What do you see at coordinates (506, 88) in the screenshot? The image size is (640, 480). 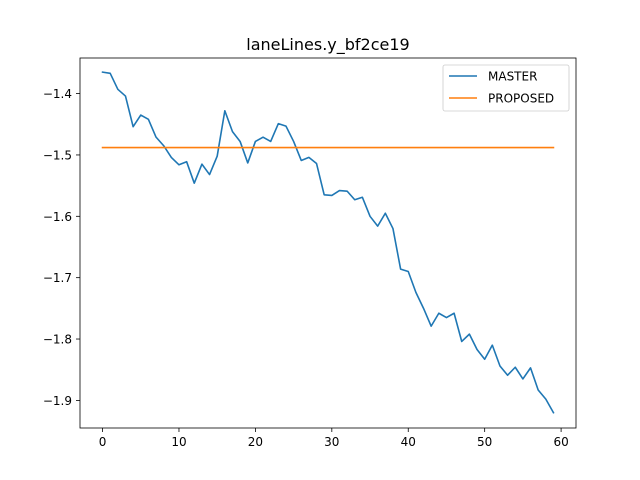 I see `legend: MASTER PROPOSED` at bounding box center [506, 88].